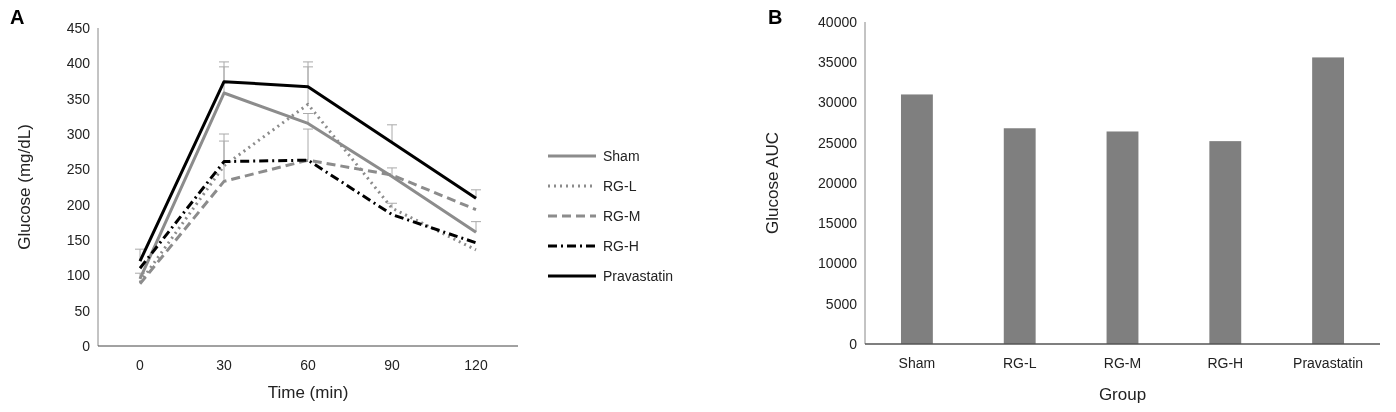  I want to click on y-tick-label: 35000, so click(838, 62).